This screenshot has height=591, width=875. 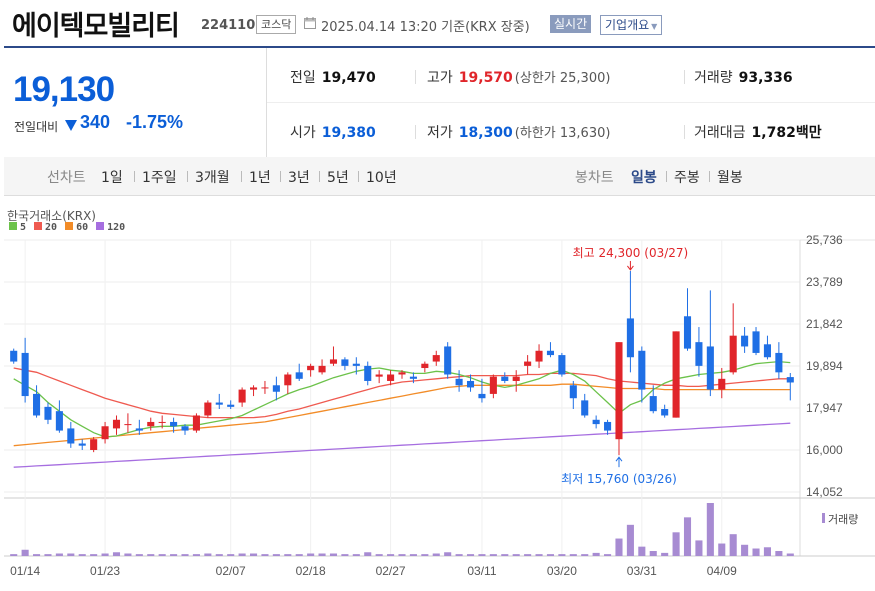 What do you see at coordinates (260, 178) in the screenshot?
I see `tab-1y: 1년` at bounding box center [260, 178].